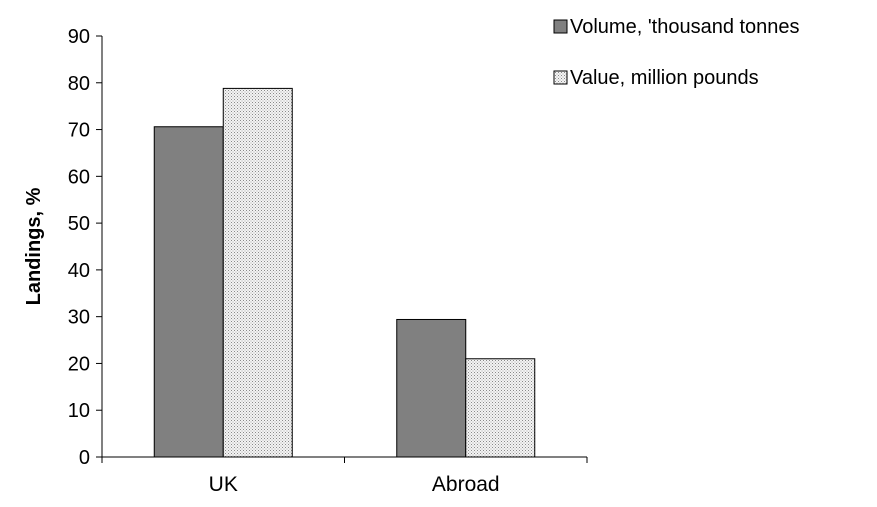 The image size is (877, 507). Describe the element at coordinates (223, 484) in the screenshot. I see `x-tick-label: UK` at that location.